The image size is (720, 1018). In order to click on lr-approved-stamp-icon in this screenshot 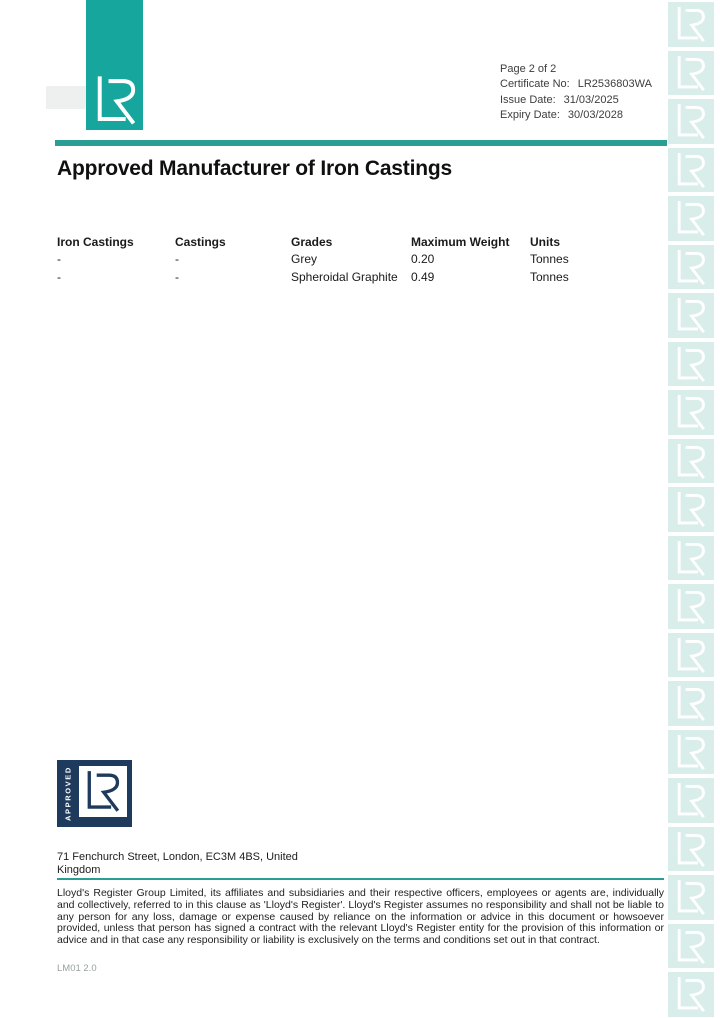, I will do `click(103, 791)`.